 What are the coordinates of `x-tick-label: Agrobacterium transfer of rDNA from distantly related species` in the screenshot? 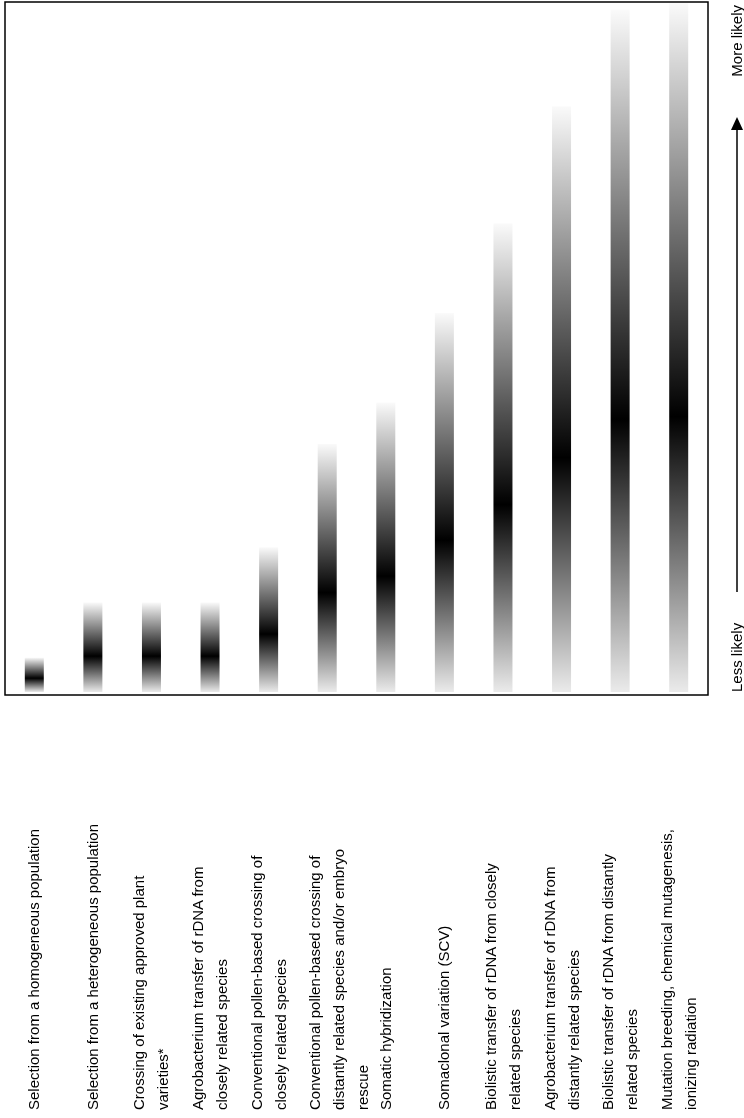 It's located at (561, 988).